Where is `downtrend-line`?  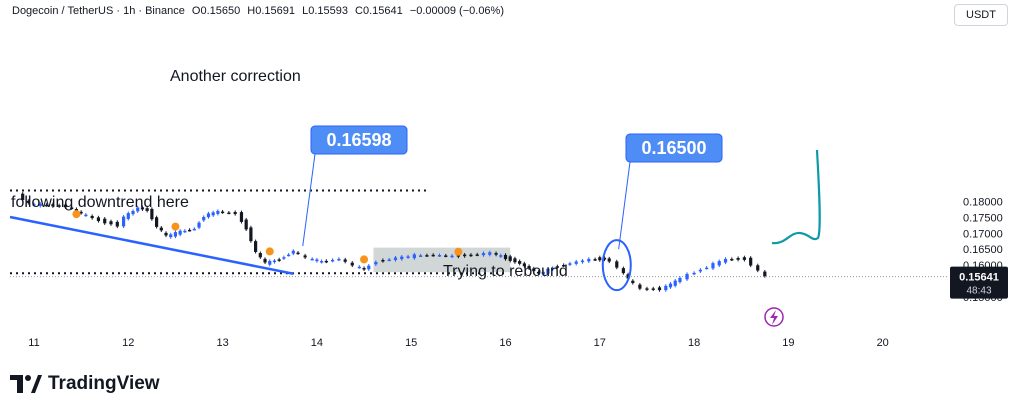 downtrend-line is located at coordinates (151, 245).